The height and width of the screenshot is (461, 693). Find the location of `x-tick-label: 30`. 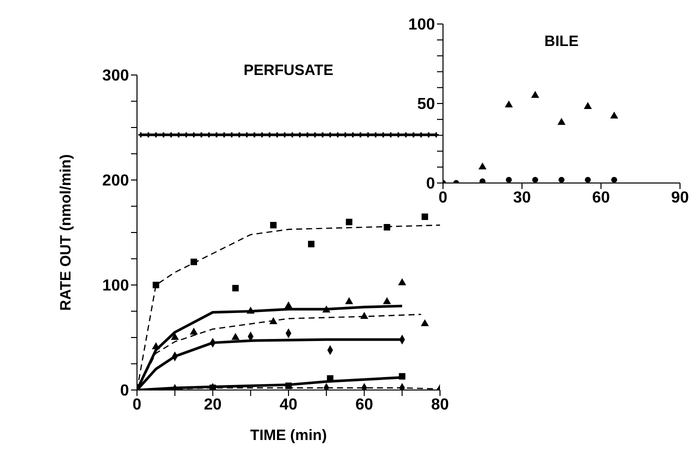

x-tick-label: 30 is located at coordinates (522, 197).